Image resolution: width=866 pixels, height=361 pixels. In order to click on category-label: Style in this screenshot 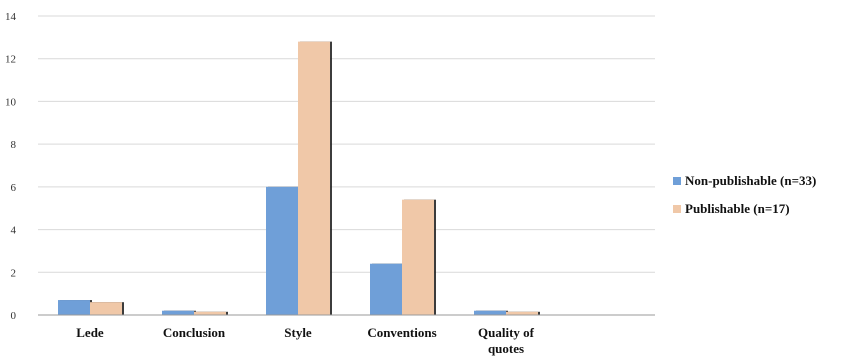, I will do `click(298, 332)`.